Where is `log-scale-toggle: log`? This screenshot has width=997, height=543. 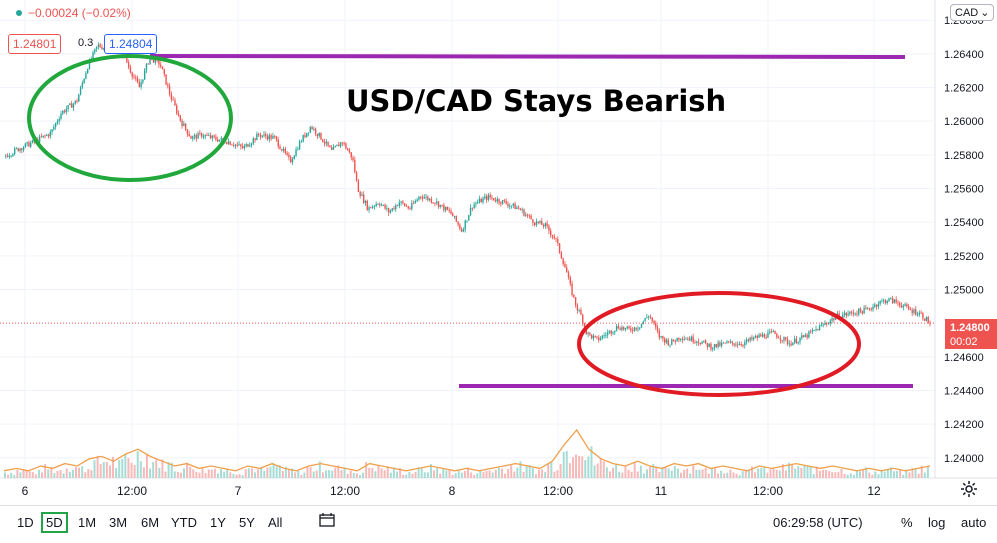
log-scale-toggle: log is located at coordinates (937, 522).